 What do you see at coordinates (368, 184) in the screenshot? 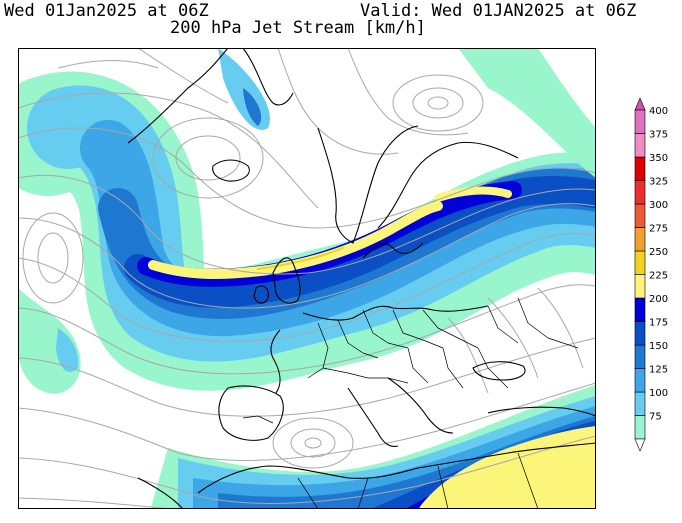
I see `norway-coast` at bounding box center [368, 184].